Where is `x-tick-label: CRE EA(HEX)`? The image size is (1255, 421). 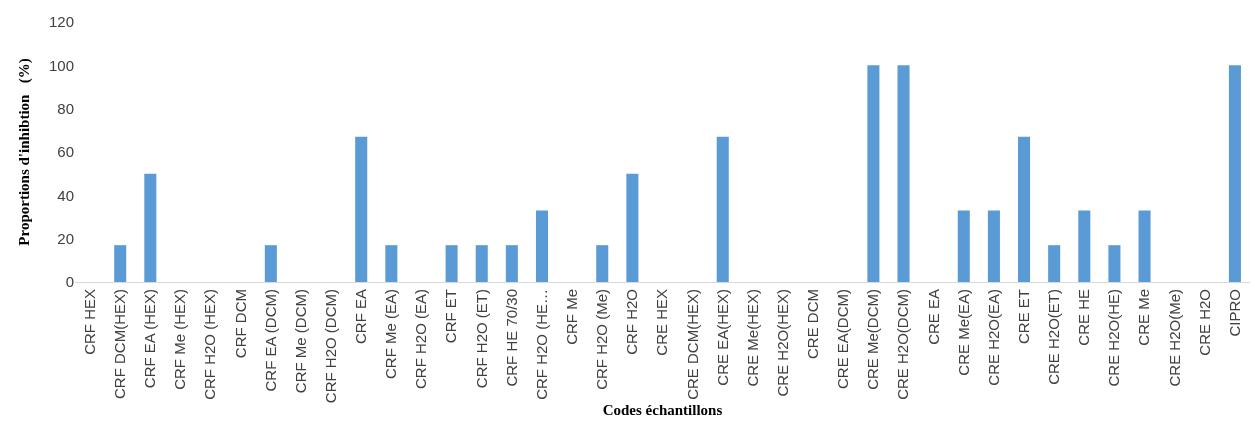 x-tick-label: CRE EA(HEX) is located at coordinates (722, 337).